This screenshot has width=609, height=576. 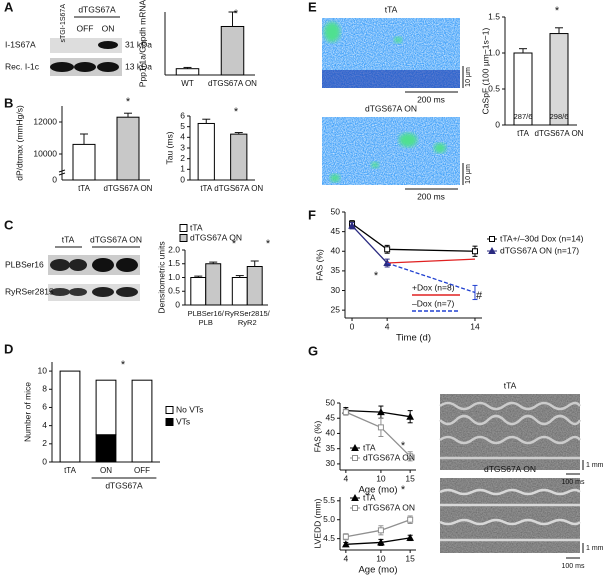 What do you see at coordinates (331, 433) in the screenshot?
I see `y-tick-label: 40` at bounding box center [331, 433].